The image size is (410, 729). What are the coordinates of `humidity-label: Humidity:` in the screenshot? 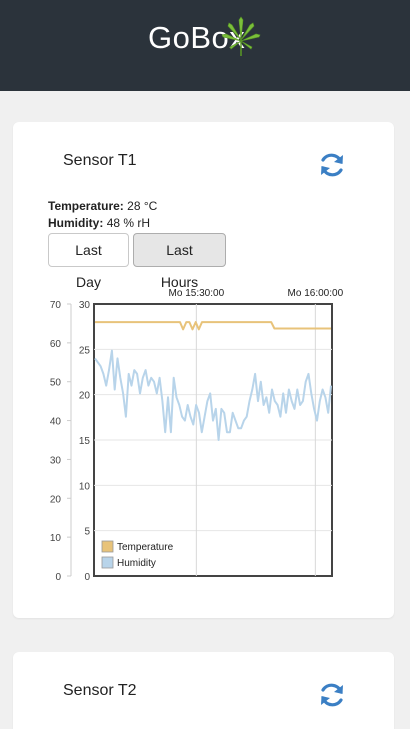 It's located at (76, 223).